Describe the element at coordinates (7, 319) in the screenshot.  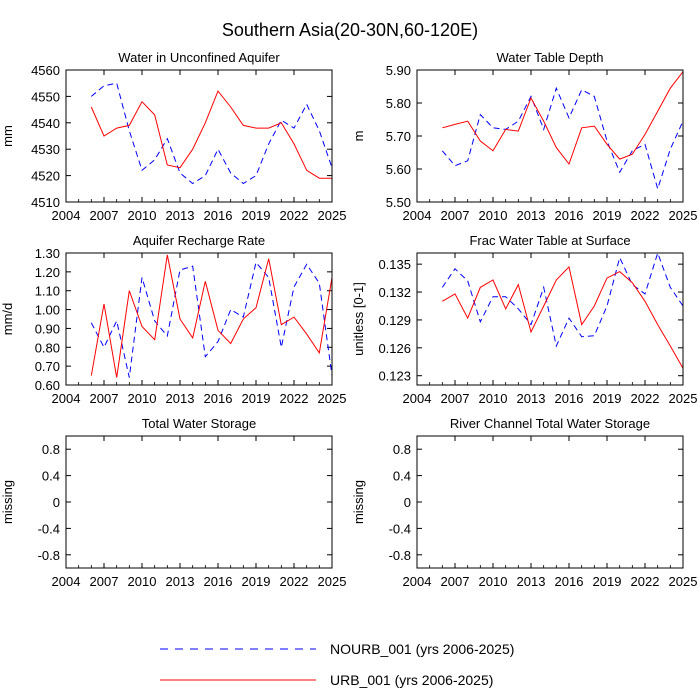
I see `y-axis-label: mm/d` at that location.